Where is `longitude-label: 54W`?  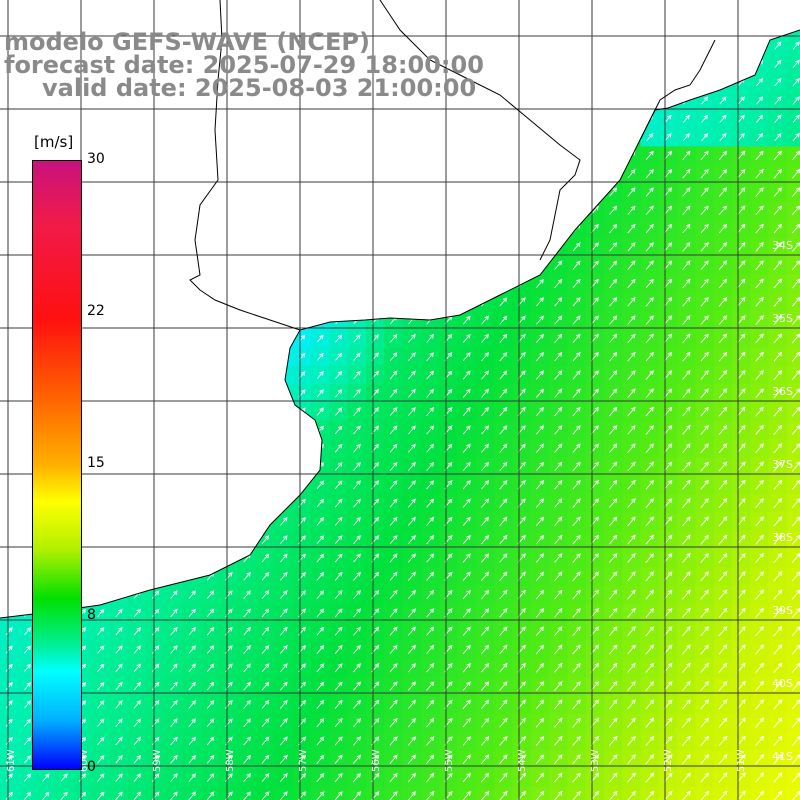 longitude-label: 54W is located at coordinates (522, 760).